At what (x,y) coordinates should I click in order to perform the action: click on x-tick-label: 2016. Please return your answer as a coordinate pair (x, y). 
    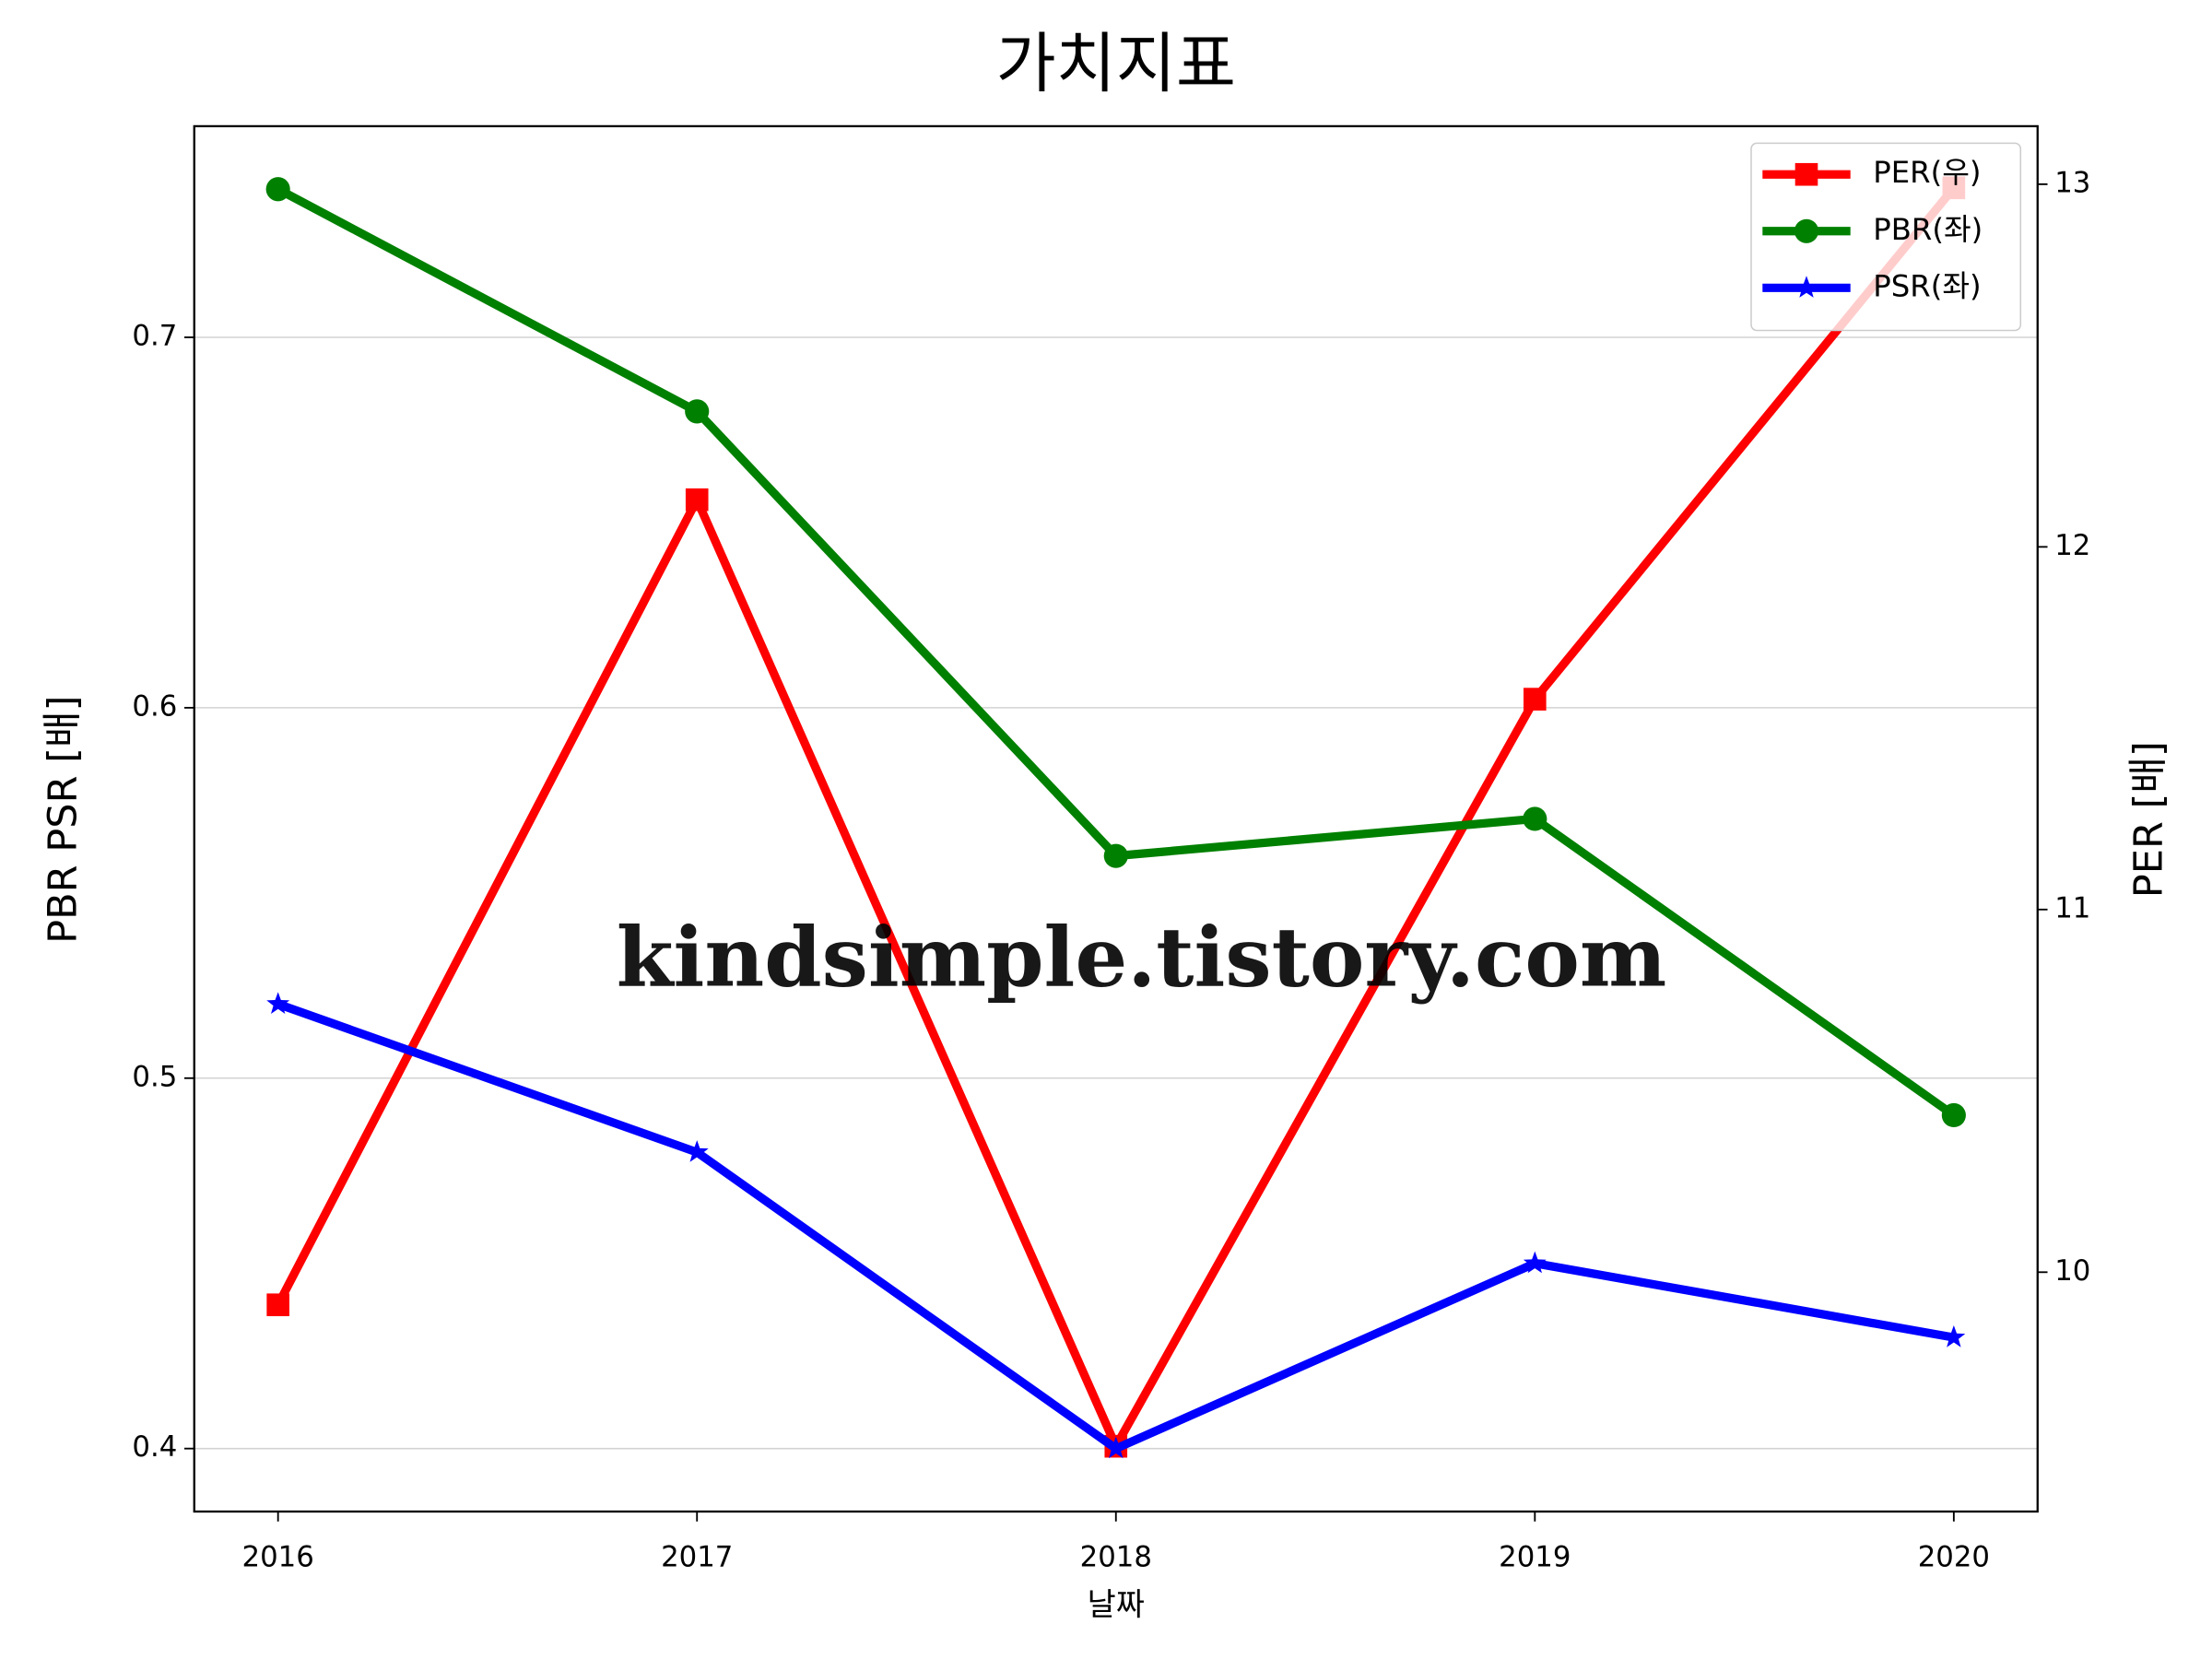
    Looking at the image, I should click on (278, 1556).